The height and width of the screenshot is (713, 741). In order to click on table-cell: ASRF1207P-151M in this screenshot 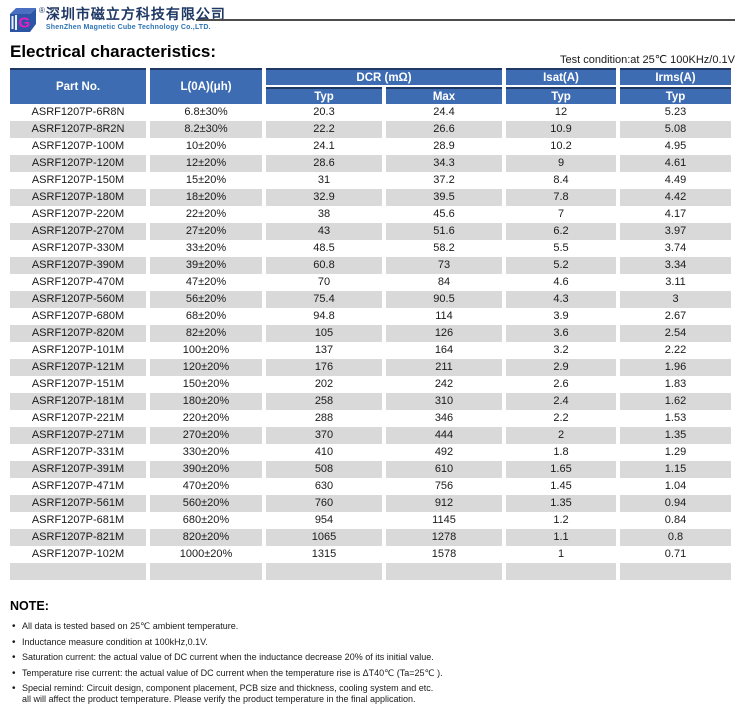, I will do `click(78, 384)`.